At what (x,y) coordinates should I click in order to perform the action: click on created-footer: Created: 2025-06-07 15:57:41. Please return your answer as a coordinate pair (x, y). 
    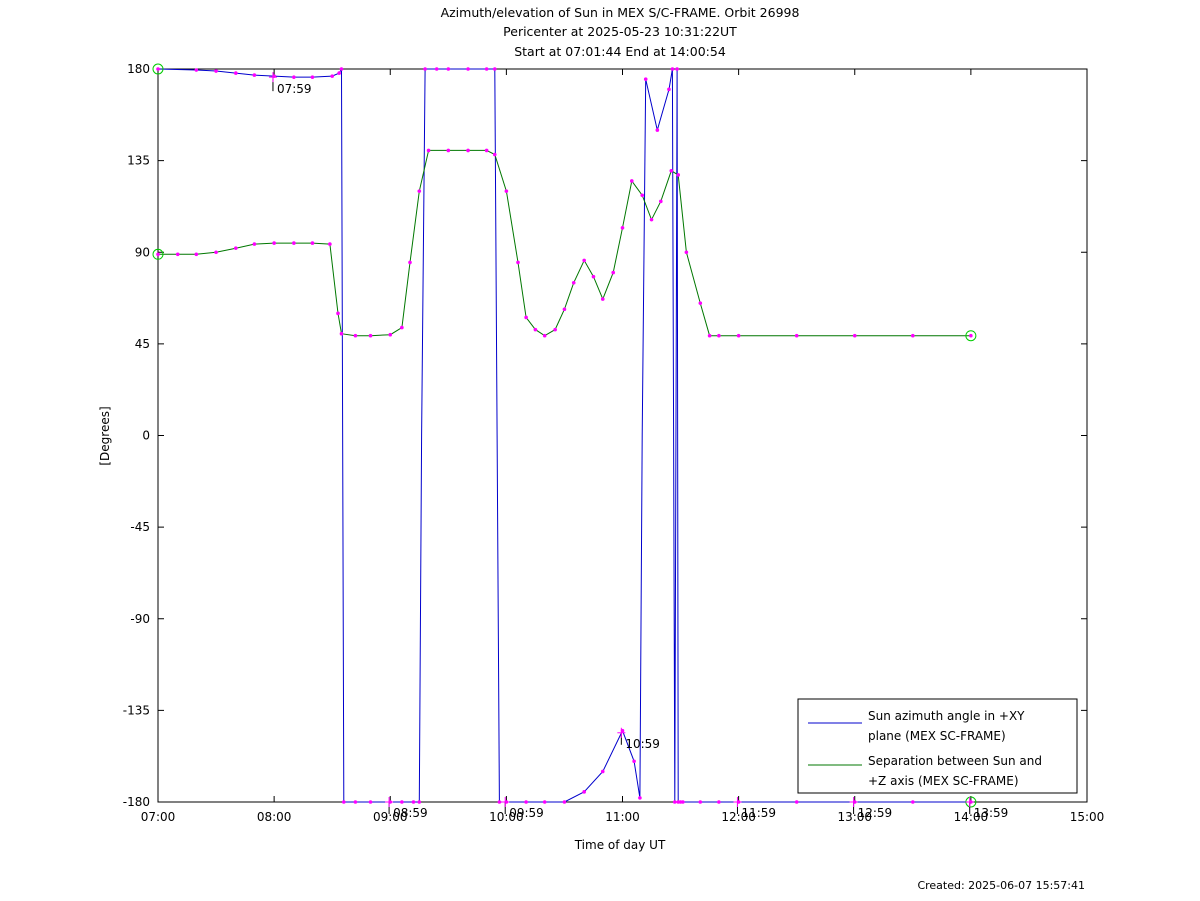
    Looking at the image, I should click on (1001, 885).